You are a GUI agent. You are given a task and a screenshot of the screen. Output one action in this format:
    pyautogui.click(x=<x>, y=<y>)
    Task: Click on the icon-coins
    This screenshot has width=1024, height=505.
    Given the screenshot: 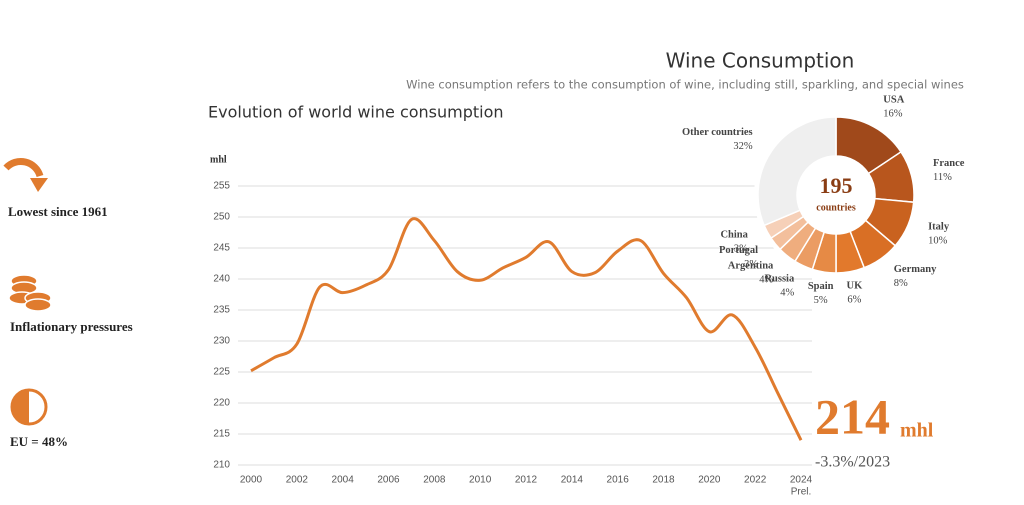 What is the action you would take?
    pyautogui.click(x=30, y=293)
    